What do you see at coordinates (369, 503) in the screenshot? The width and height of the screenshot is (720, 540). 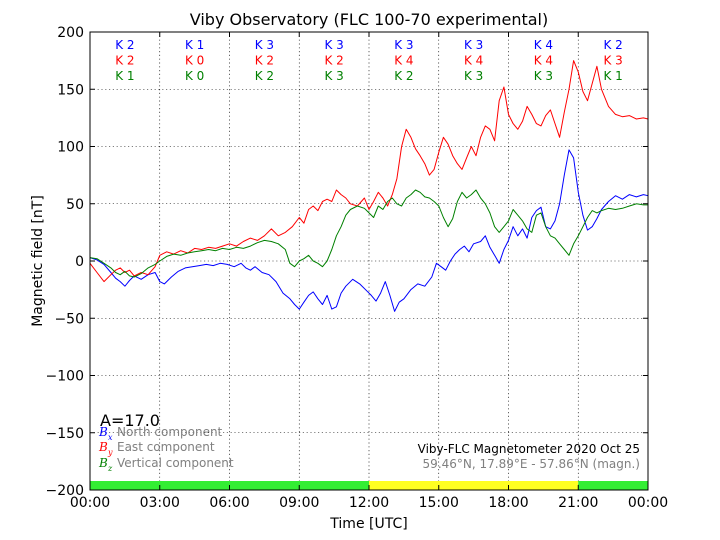 I see `x-tick-label: 12:00` at bounding box center [369, 503].